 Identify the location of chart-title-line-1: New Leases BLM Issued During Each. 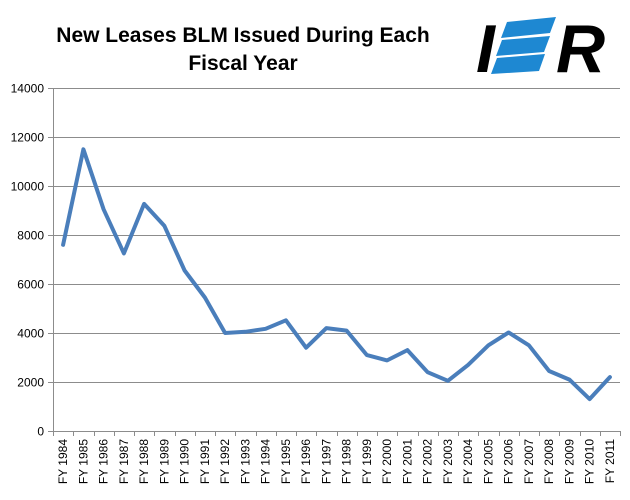
(242, 35).